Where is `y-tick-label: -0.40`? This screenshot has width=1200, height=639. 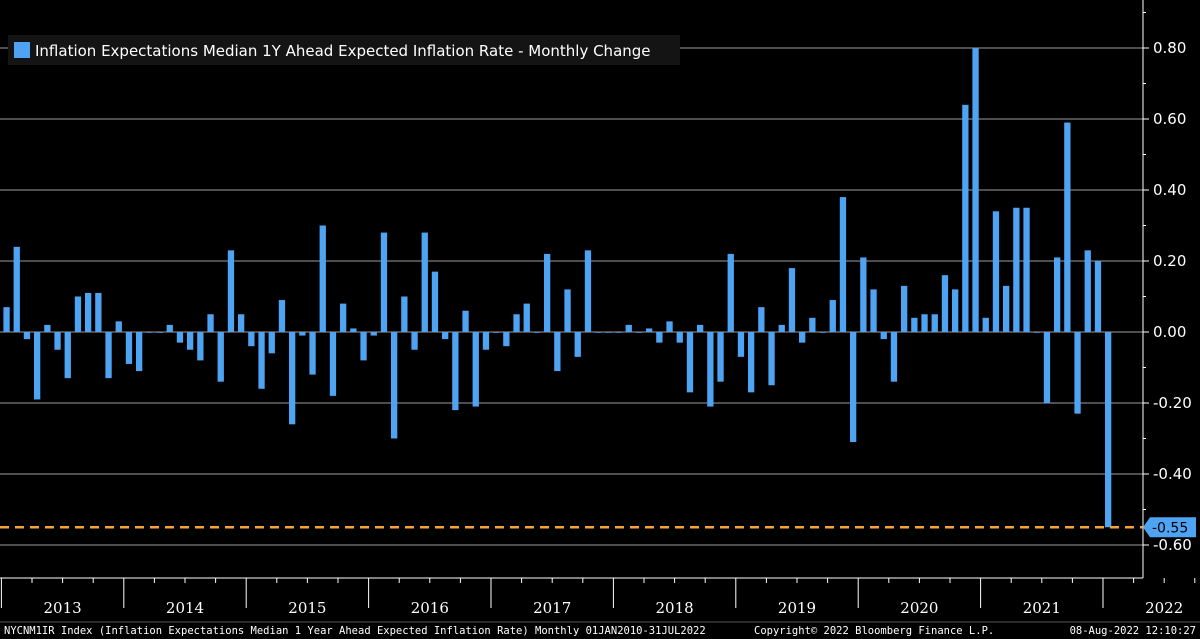 y-tick-label: -0.40 is located at coordinates (1172, 474).